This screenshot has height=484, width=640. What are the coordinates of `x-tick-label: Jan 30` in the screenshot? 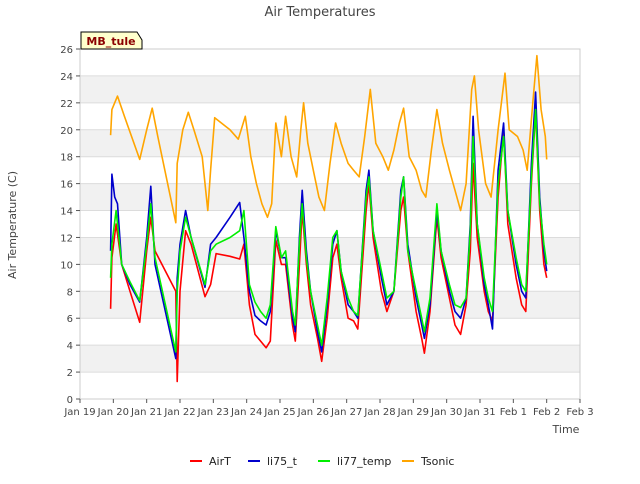 It's located at (446, 412).